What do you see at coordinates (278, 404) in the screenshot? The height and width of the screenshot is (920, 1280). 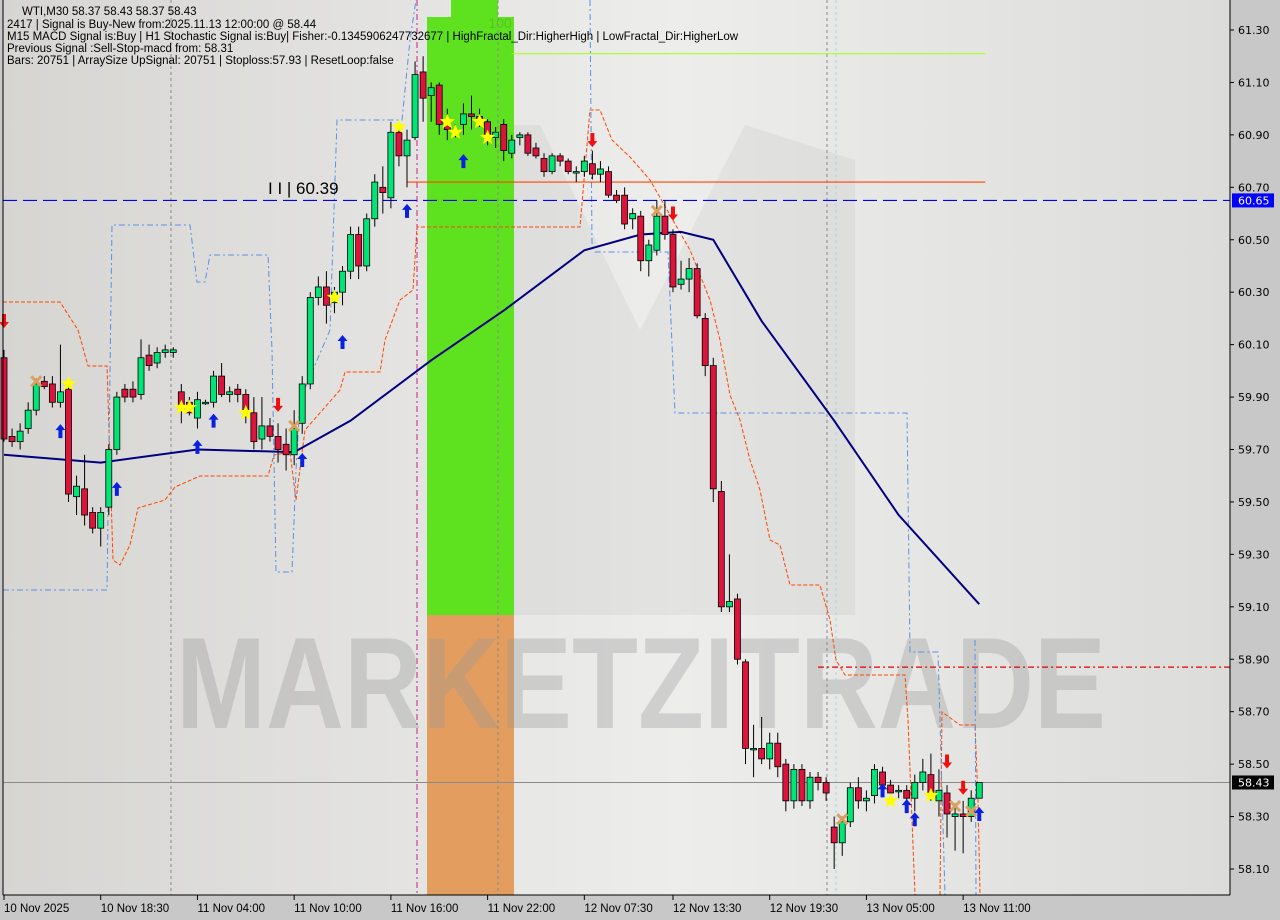 I see `sell-arrow-icon` at bounding box center [278, 404].